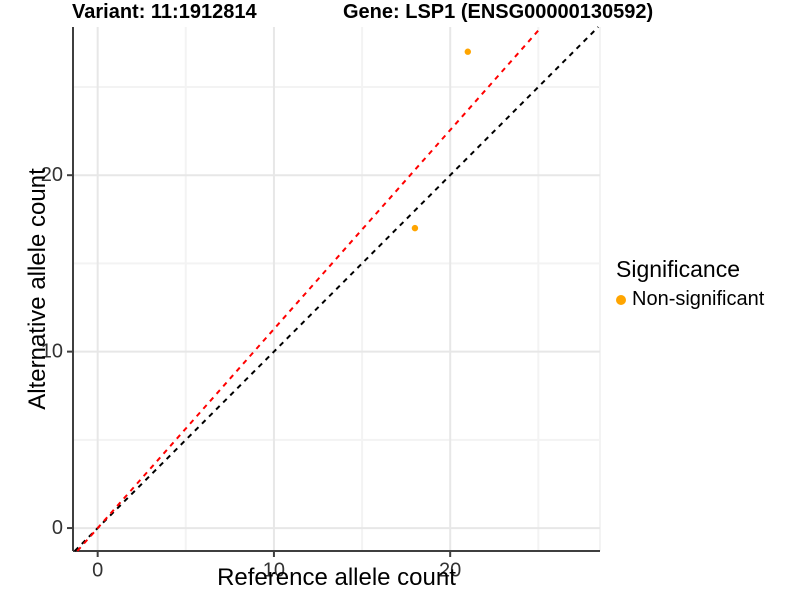  I want to click on x-tick-label: 20, so click(450, 571).